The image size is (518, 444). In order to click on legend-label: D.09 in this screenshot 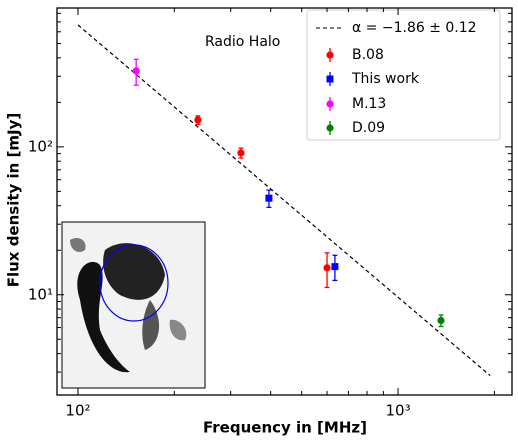, I will do `click(368, 128)`.